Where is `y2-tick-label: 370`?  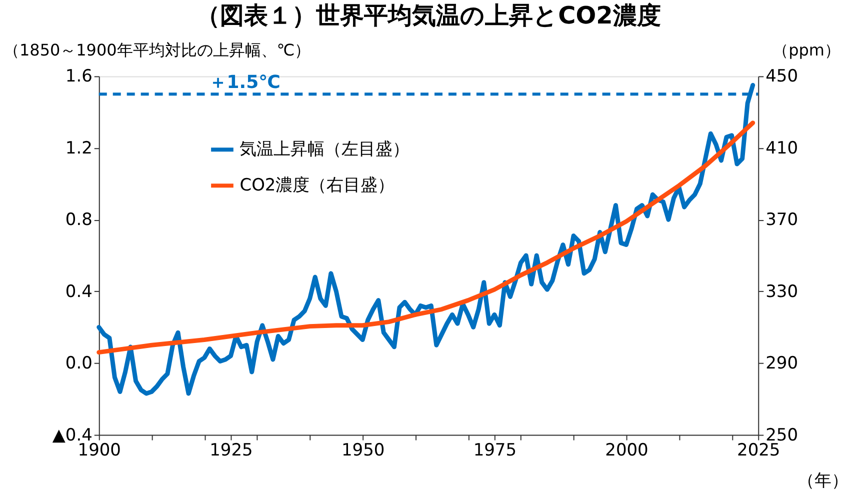 y2-tick-label: 370 is located at coordinates (782, 220).